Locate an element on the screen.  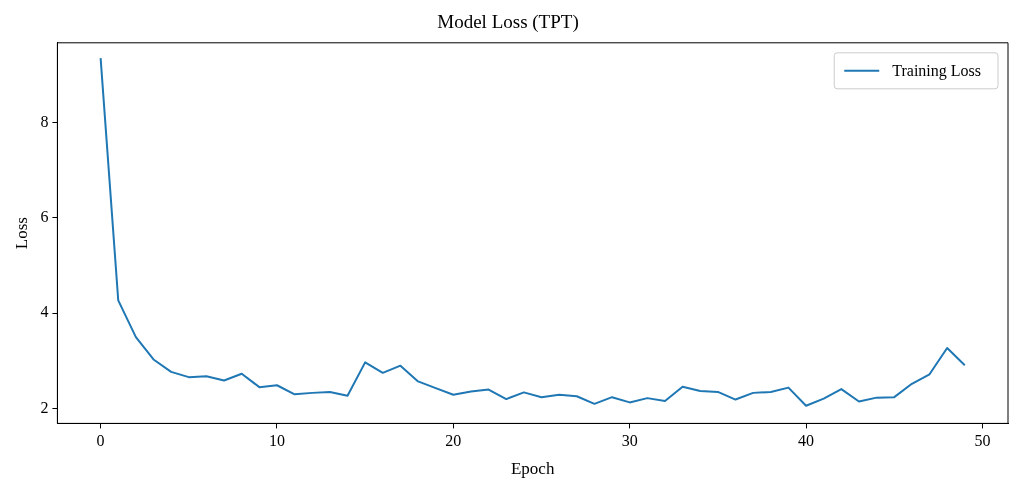
x-tick-label: 50 is located at coordinates (982, 441).